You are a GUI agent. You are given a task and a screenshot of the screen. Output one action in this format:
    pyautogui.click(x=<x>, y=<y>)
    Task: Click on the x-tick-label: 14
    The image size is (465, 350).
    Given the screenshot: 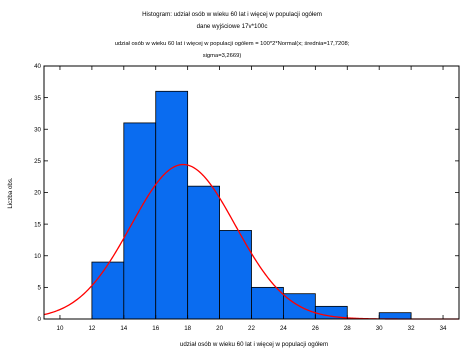 What is the action you would take?
    pyautogui.click(x=123, y=328)
    